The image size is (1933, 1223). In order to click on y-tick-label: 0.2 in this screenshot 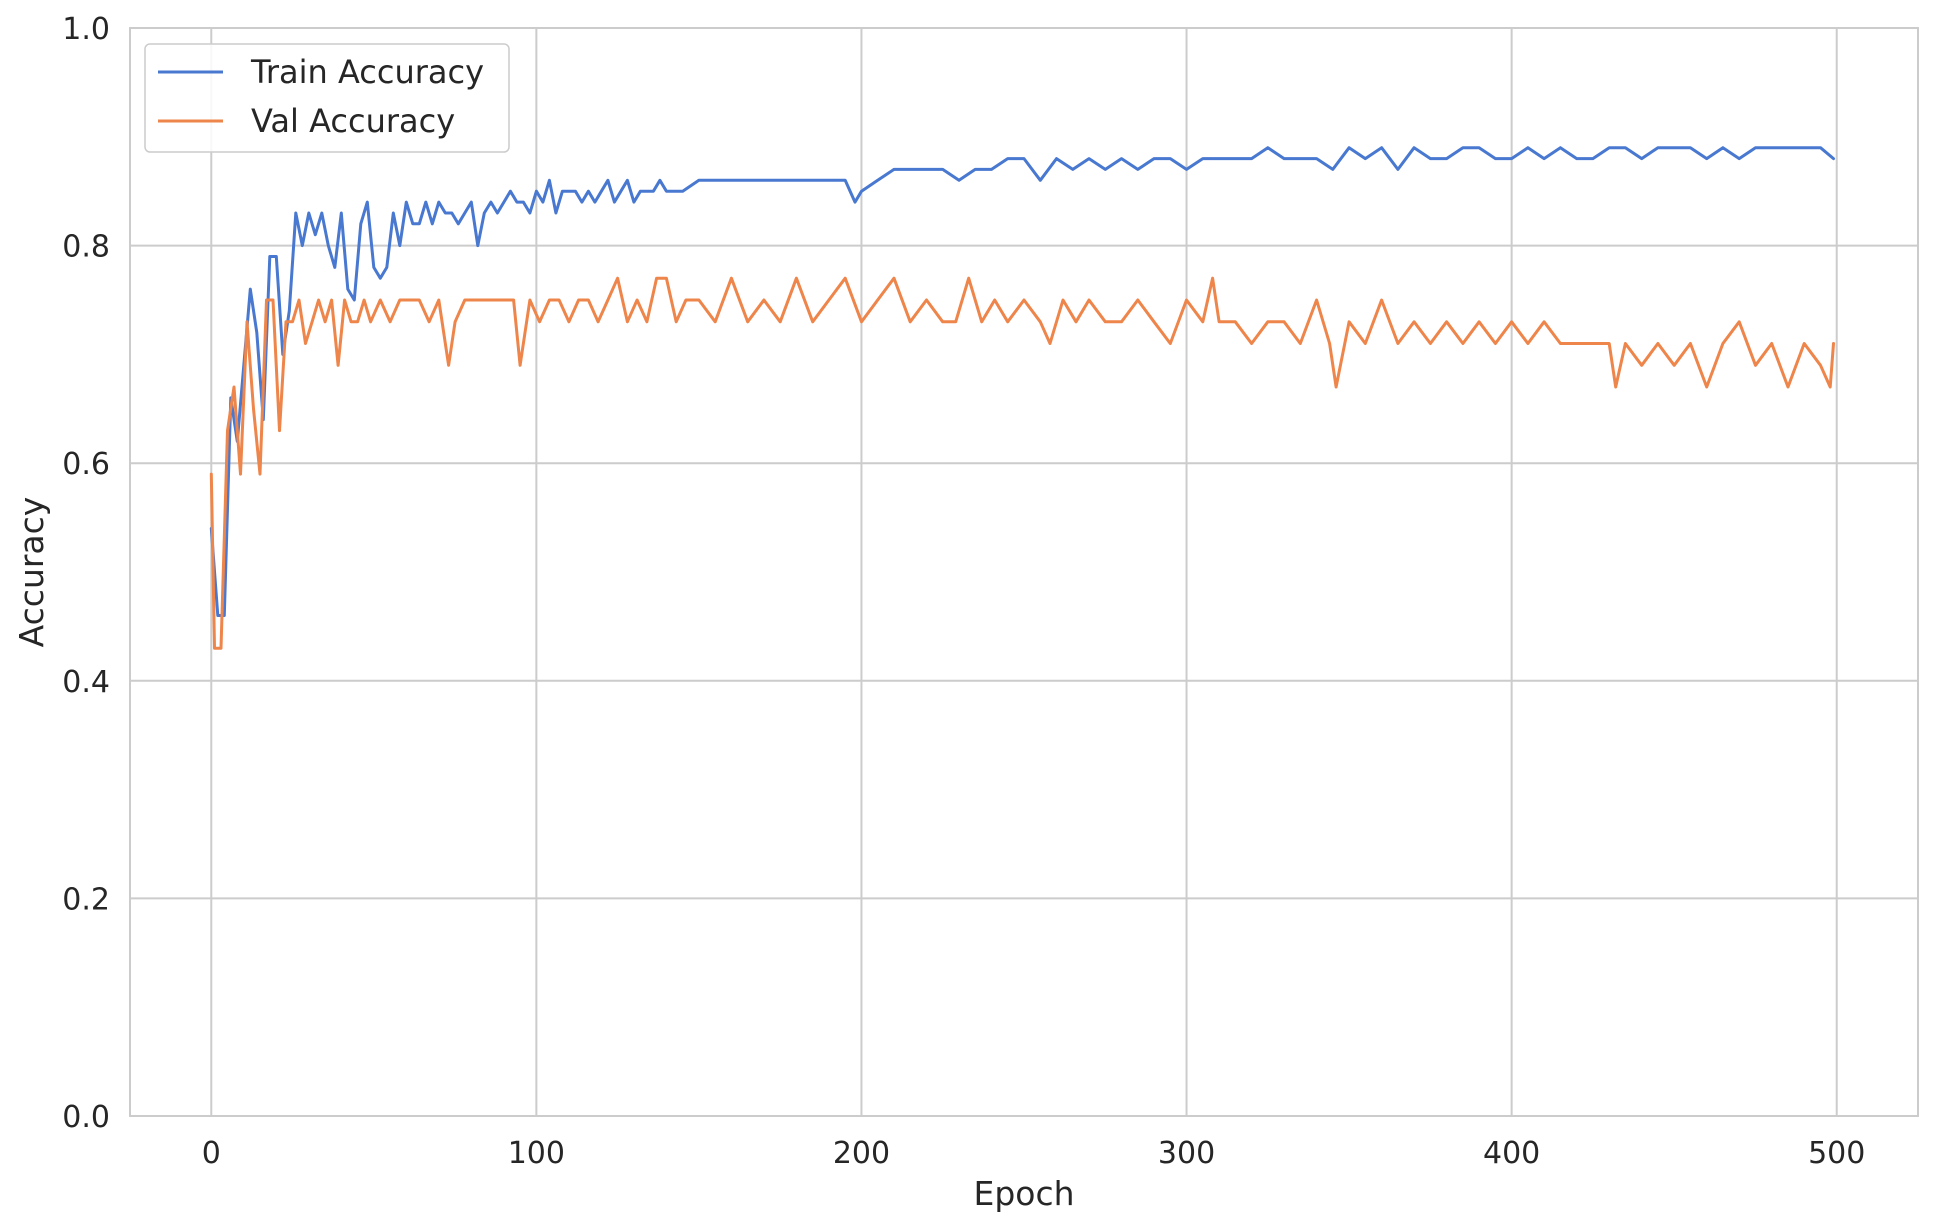, I will do `click(86, 899)`.